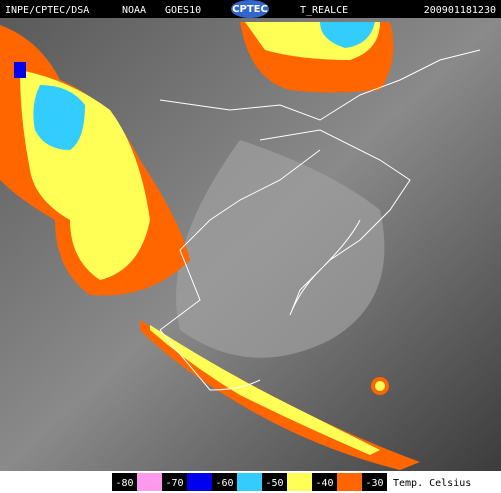 The height and width of the screenshot is (493, 501). I want to click on legend-label: -50, so click(274, 483).